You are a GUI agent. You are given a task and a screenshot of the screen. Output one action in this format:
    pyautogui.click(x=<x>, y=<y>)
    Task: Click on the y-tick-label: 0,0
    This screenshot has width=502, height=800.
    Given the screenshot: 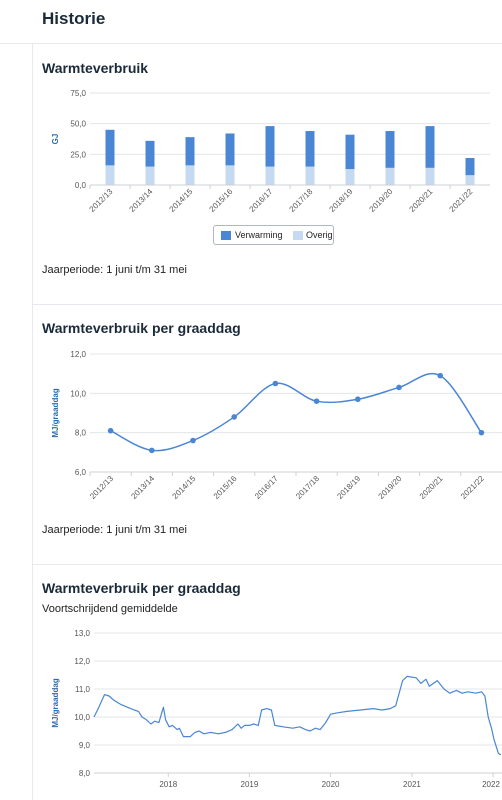 What is the action you would take?
    pyautogui.click(x=81, y=185)
    